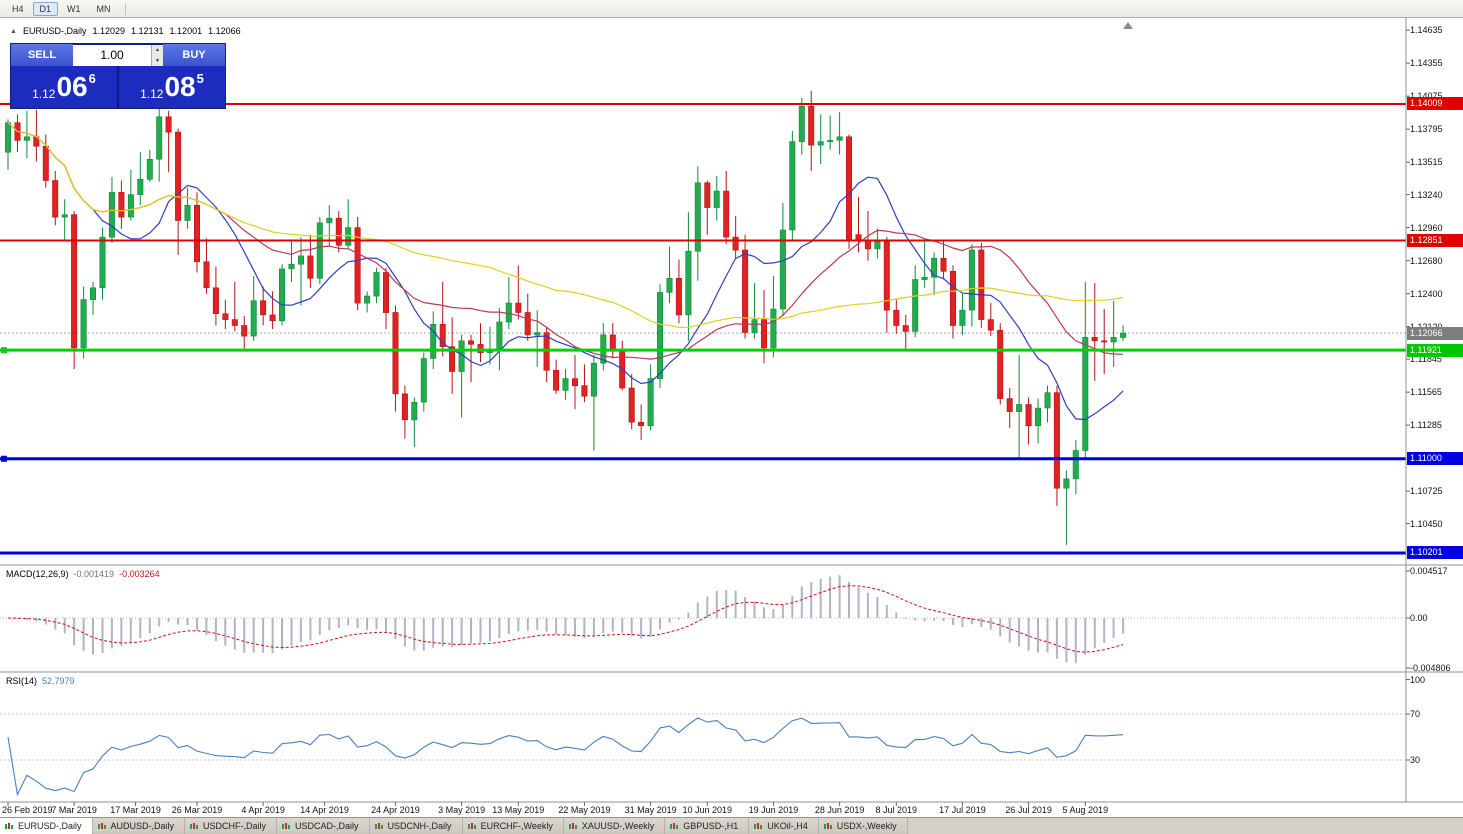 This screenshot has height=834, width=1463. Describe the element at coordinates (731, 9) in the screenshot. I see `timeframe-toolbar: H4 D1 W1 MN` at that location.